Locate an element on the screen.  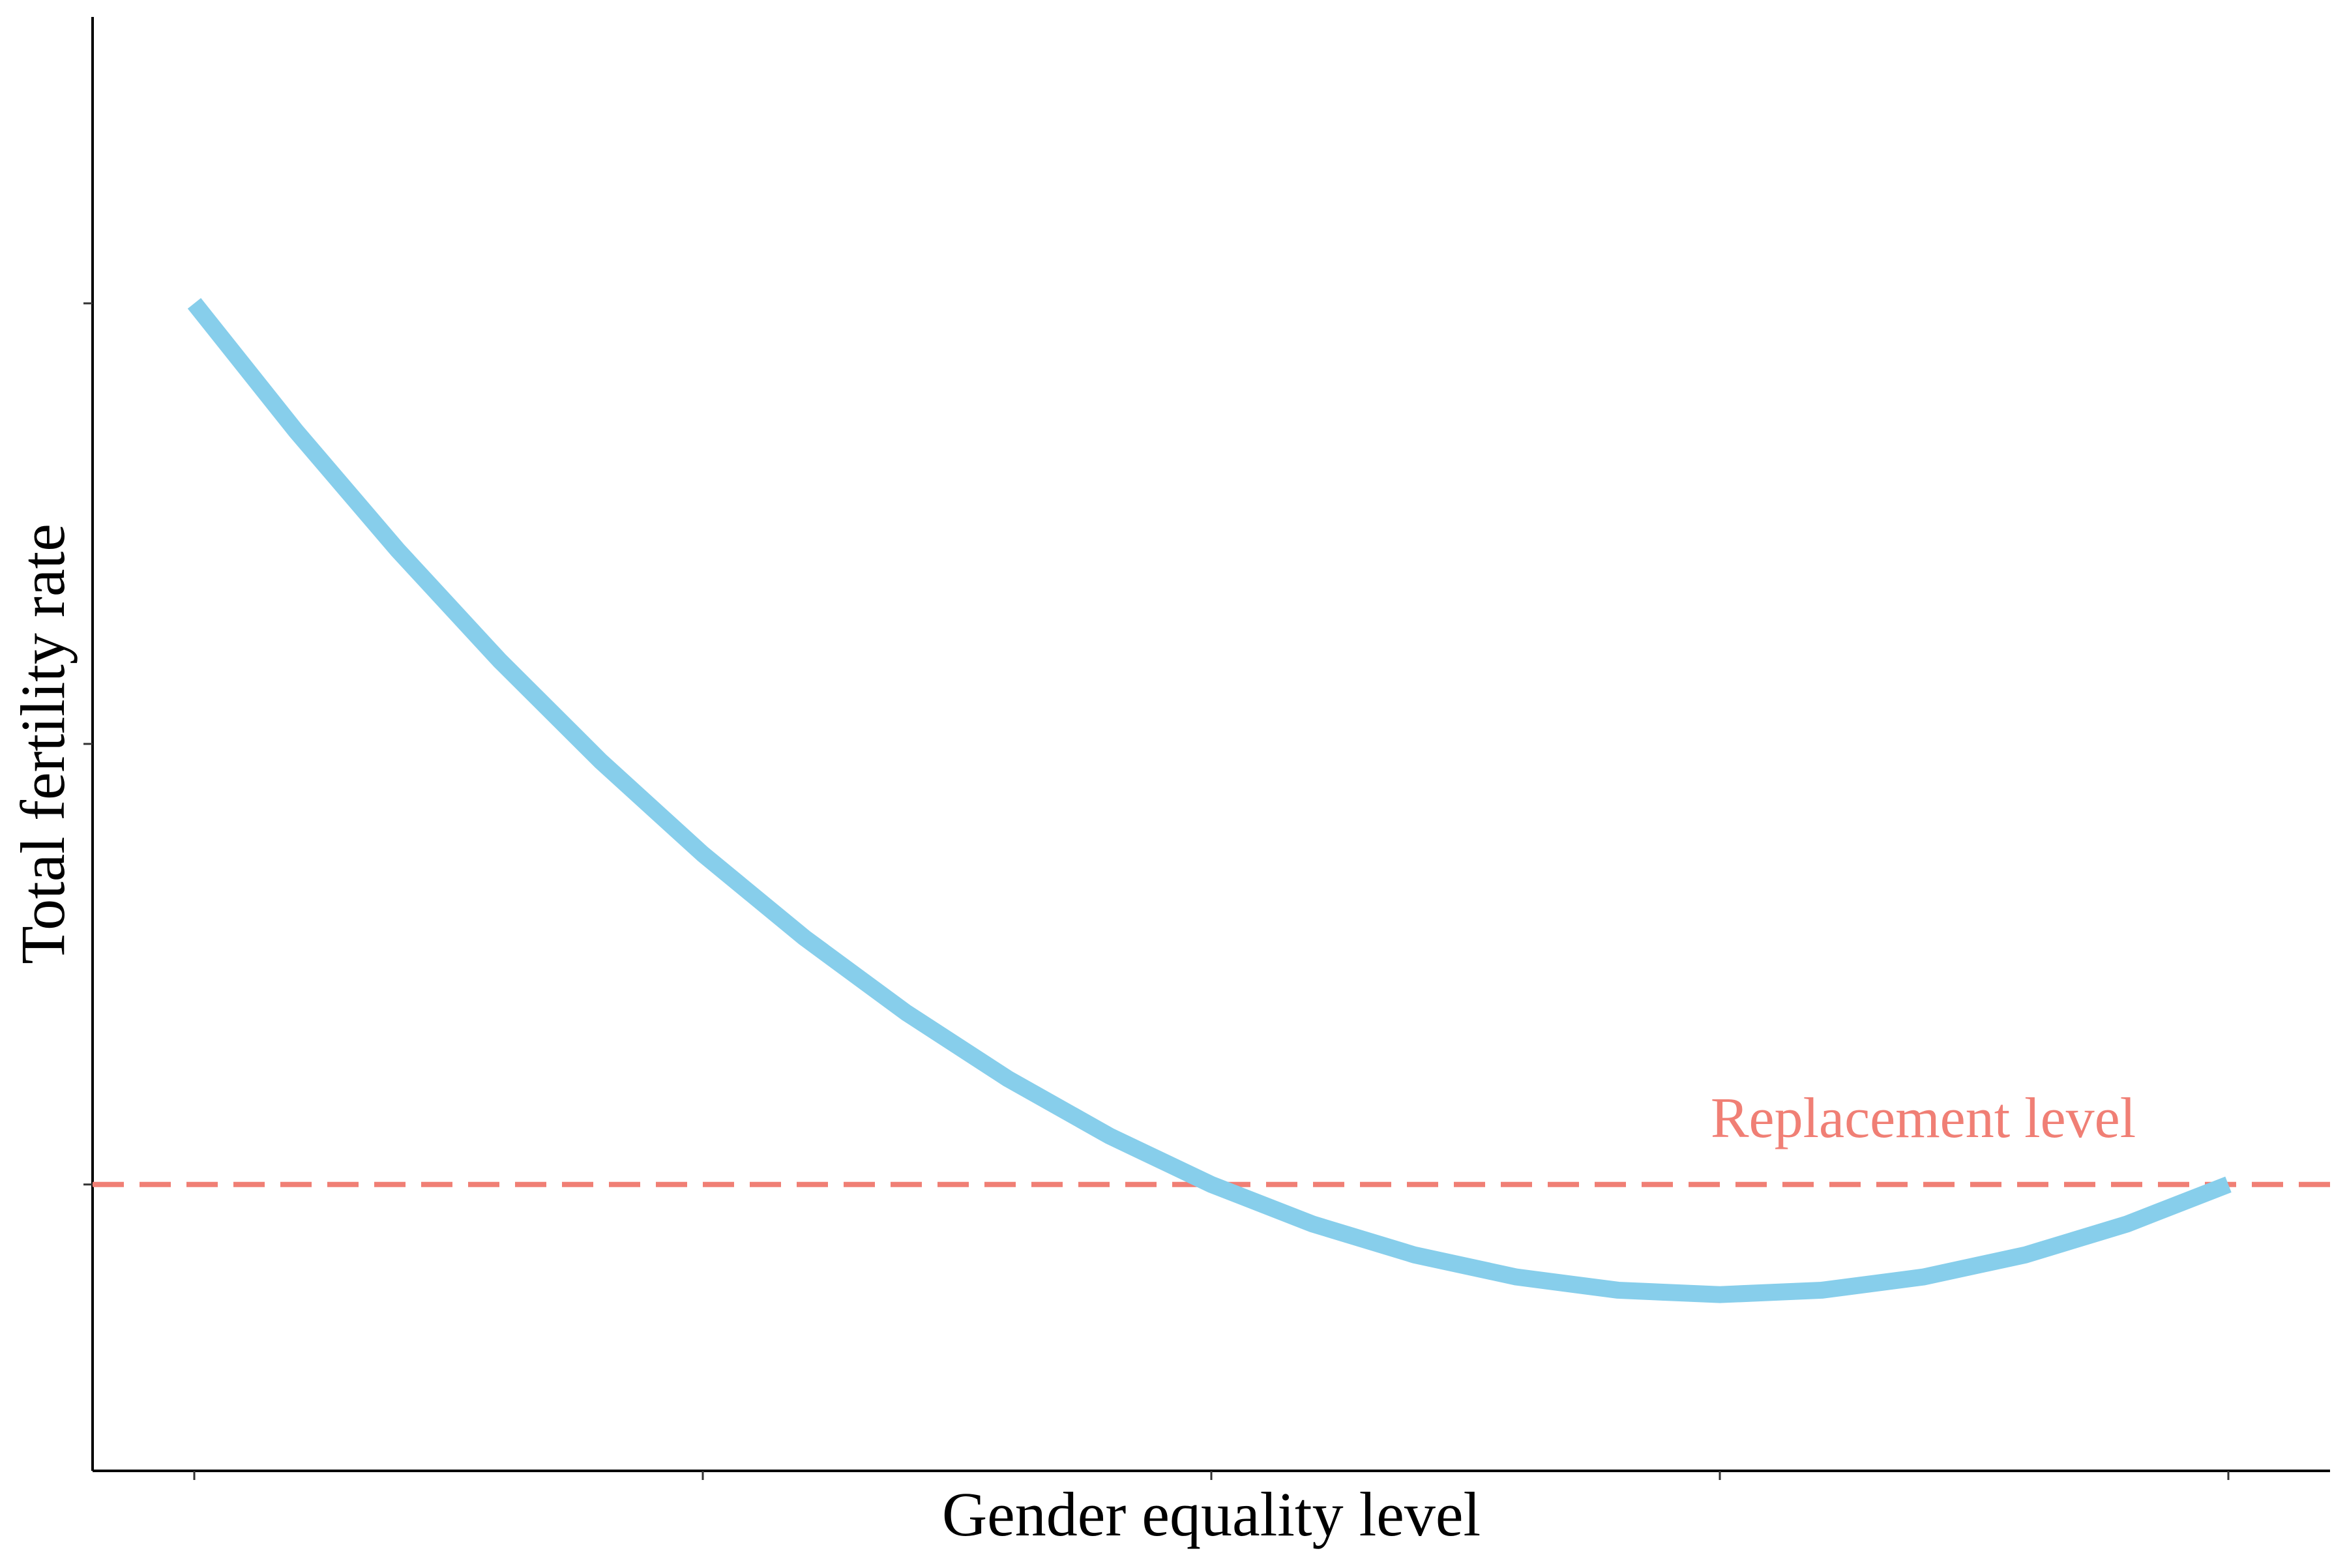
y-axis-label: Total fertility rate is located at coordinates (43, 744).